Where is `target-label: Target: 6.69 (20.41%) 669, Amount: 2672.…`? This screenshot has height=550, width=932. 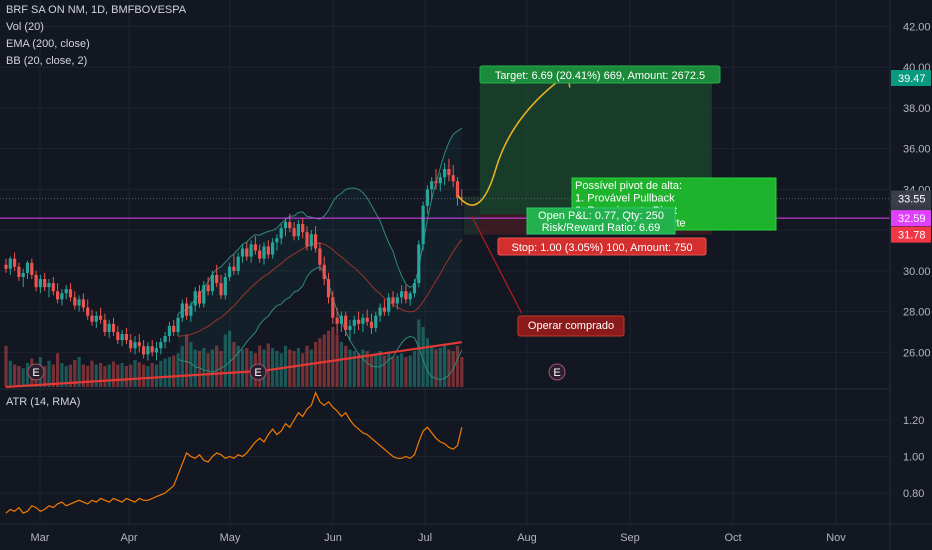 target-label: Target: 6.69 (20.41%) 669, Amount: 2672.… is located at coordinates (600, 74).